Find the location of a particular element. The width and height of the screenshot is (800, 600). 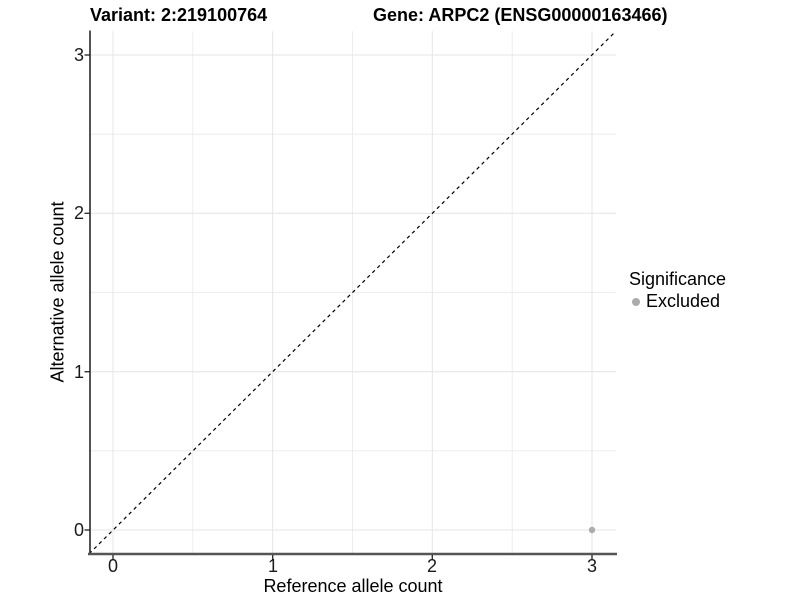

legend: Significance Excluded is located at coordinates (677, 290).